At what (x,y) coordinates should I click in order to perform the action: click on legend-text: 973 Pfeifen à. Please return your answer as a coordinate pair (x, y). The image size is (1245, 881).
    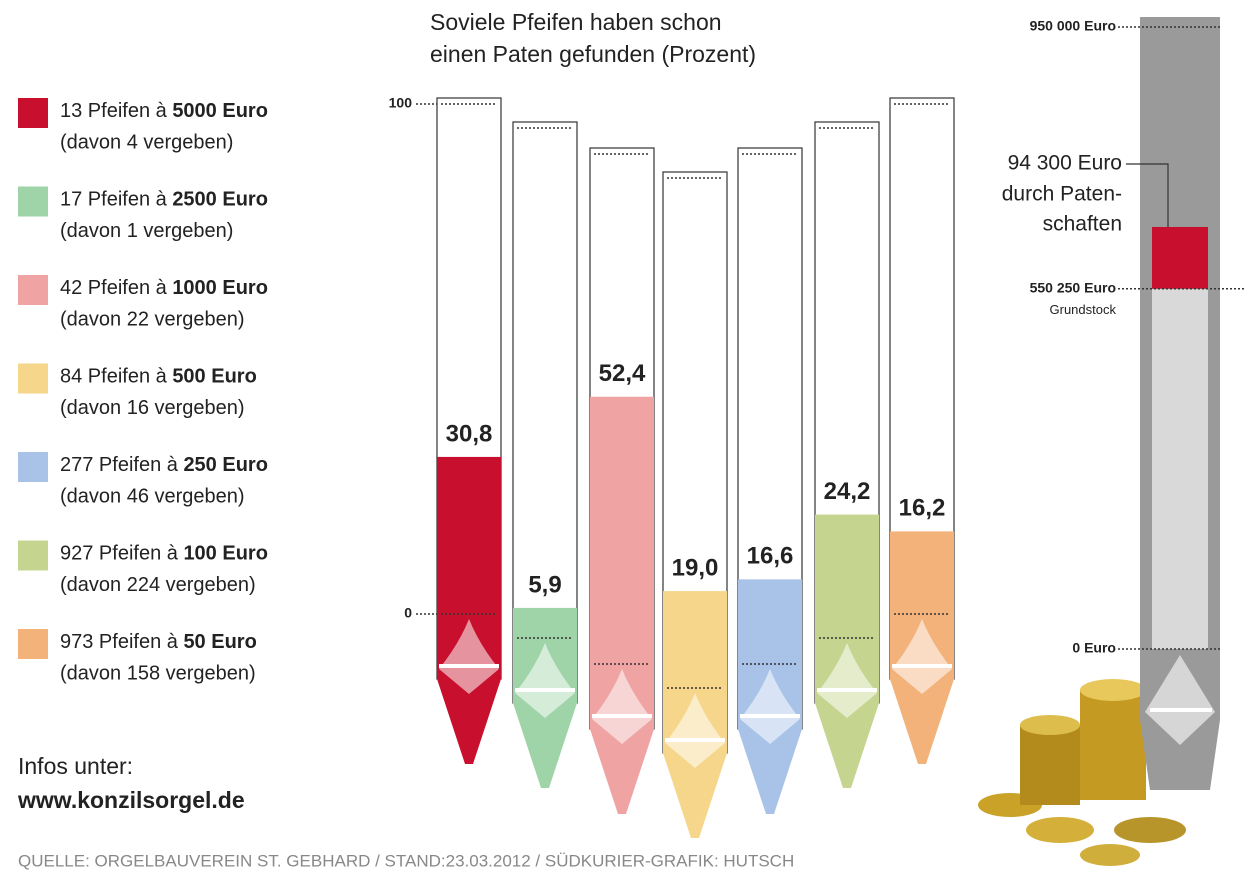
    Looking at the image, I should click on (119, 642).